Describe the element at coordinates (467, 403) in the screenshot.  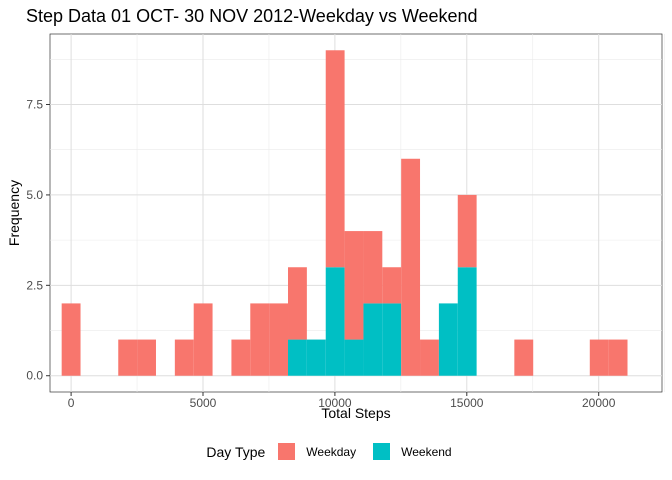
I see `x-tick-label: 15000` at that location.